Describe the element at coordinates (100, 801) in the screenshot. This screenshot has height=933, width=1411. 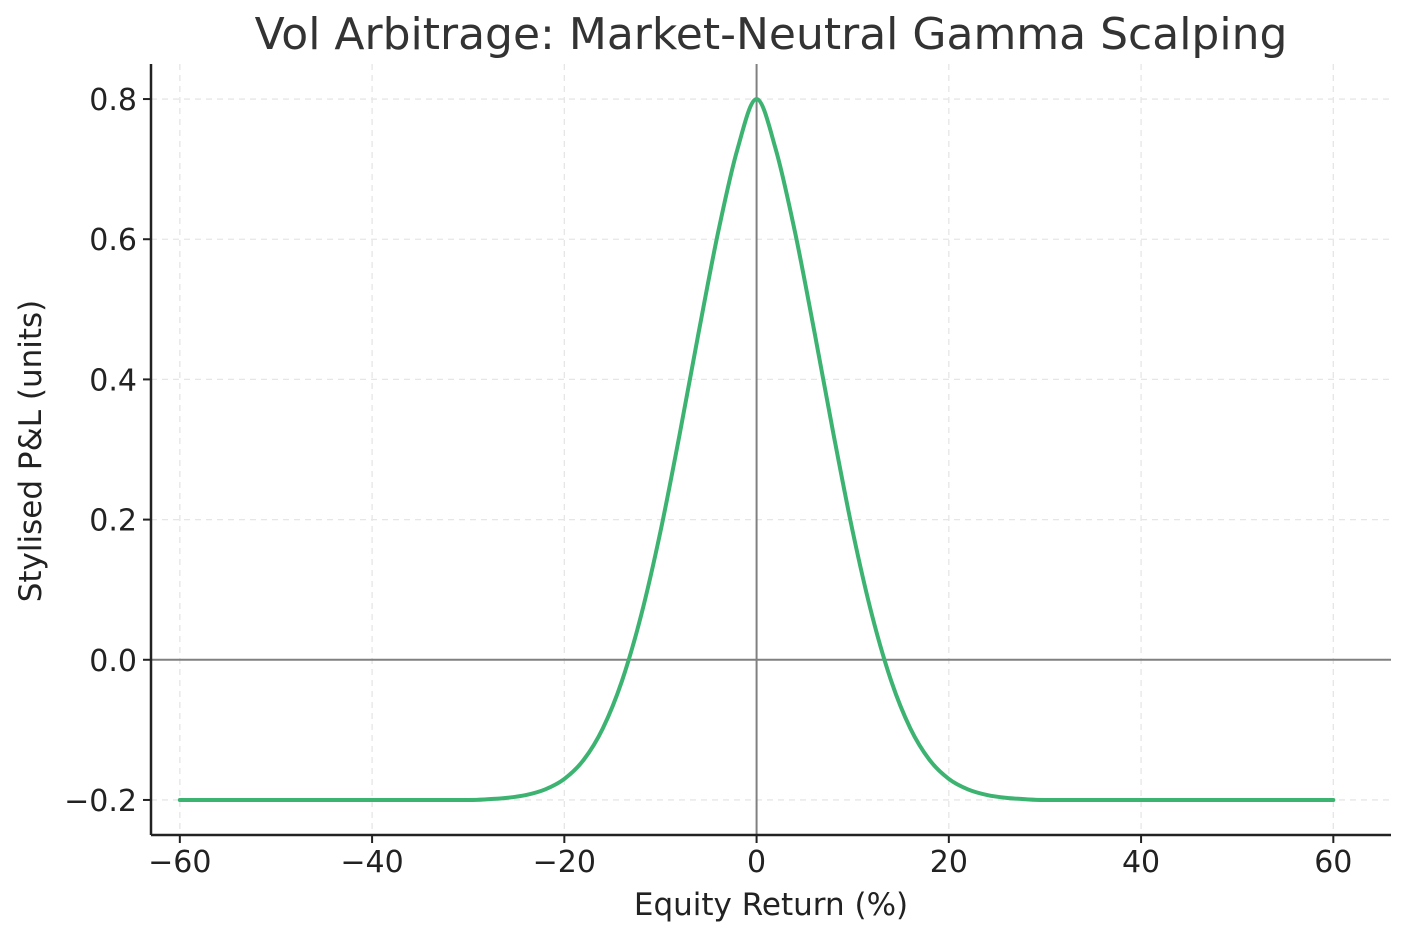
I see `y-tick-label: −0.2` at that location.